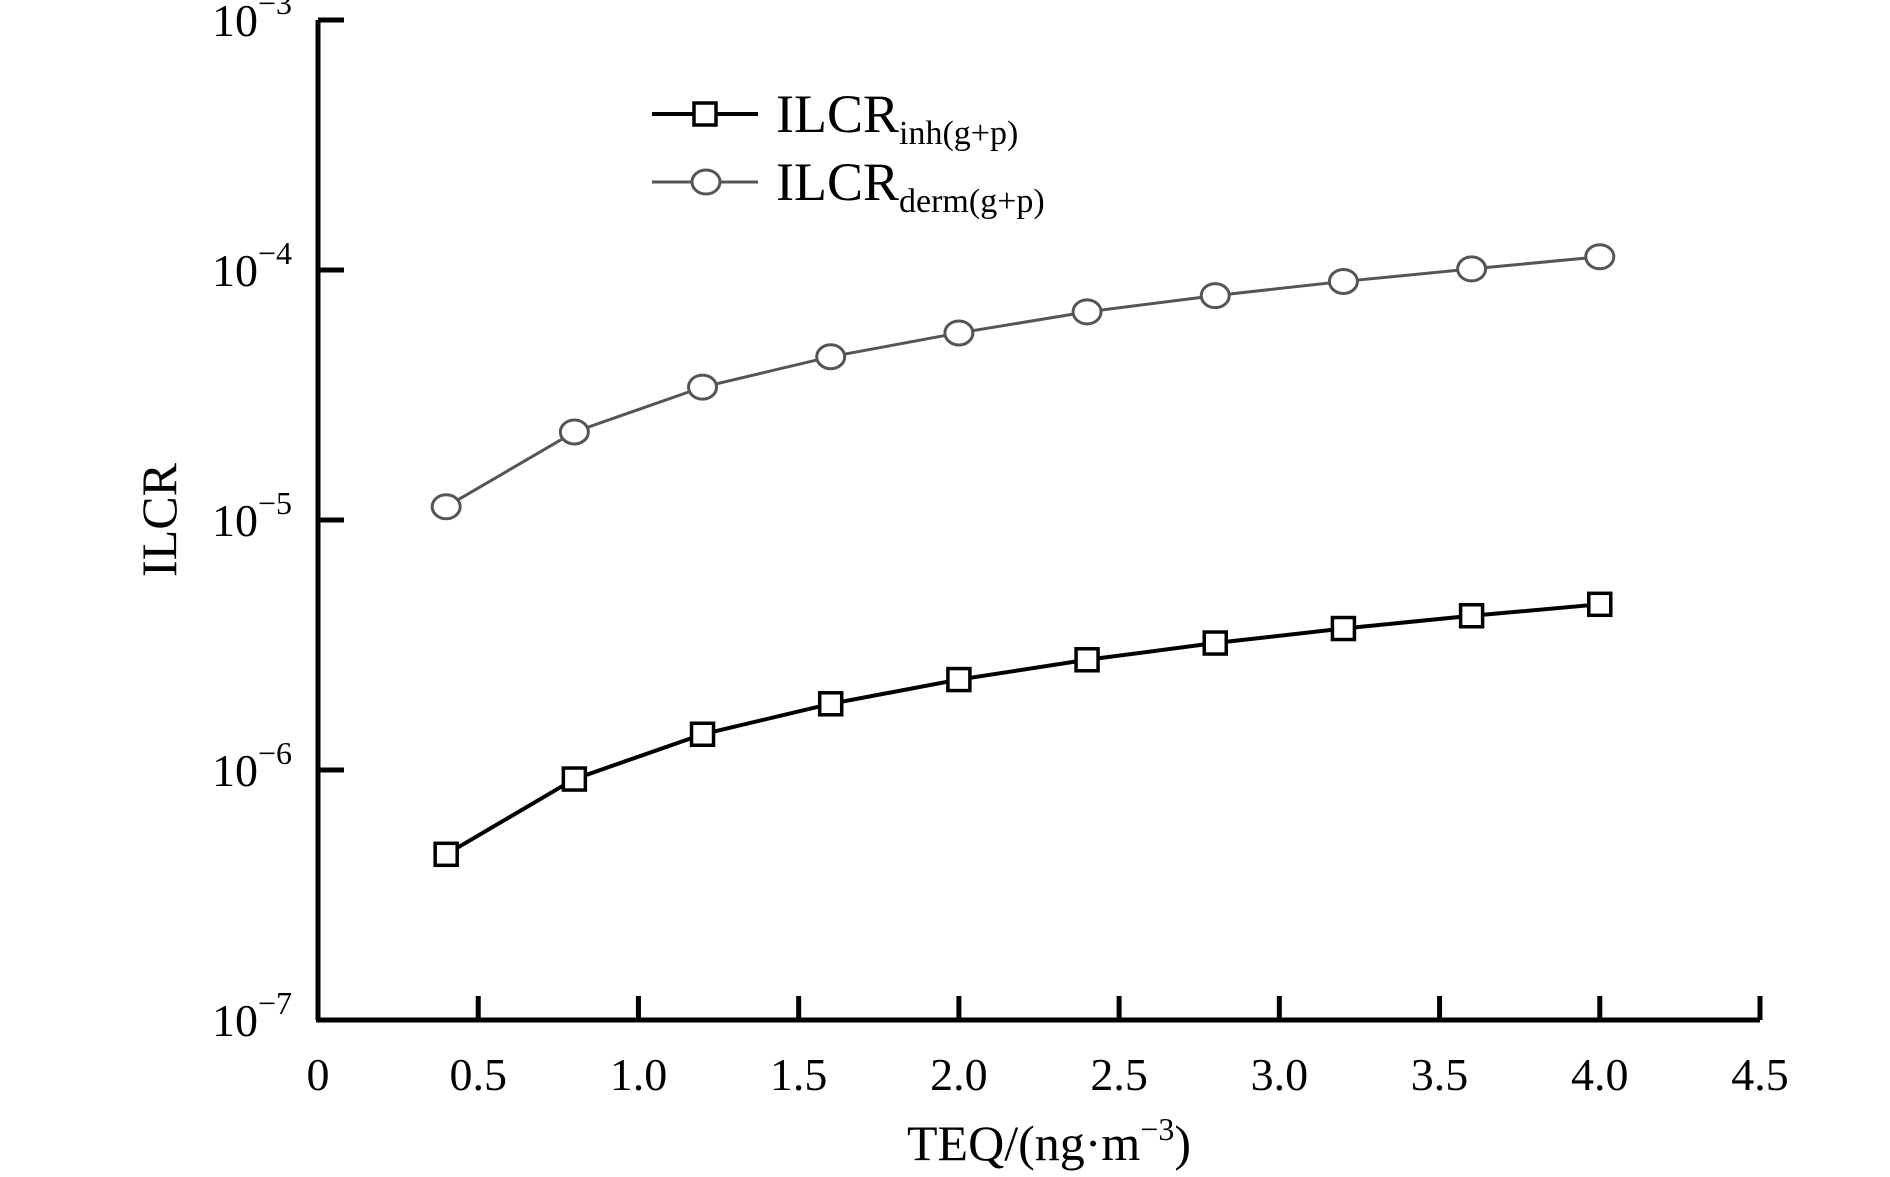  What do you see at coordinates (478, 1074) in the screenshot?
I see `x-tick-label: 0.5` at bounding box center [478, 1074].